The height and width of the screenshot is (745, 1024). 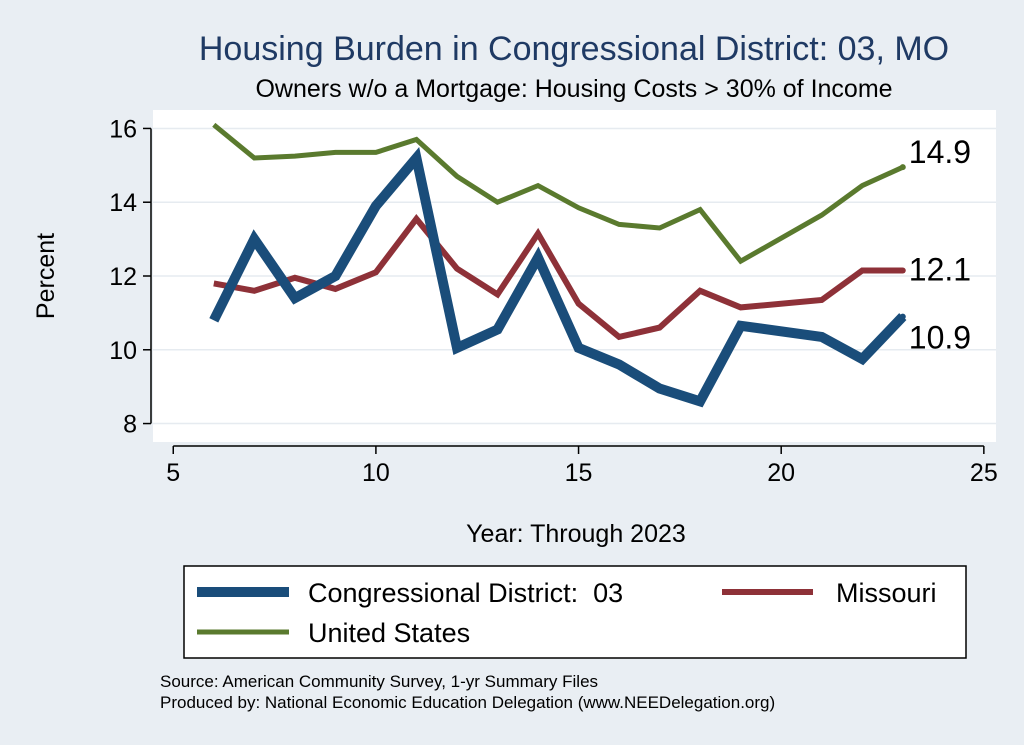 What do you see at coordinates (558, 193) in the screenshot?
I see `series-line-united-states` at bounding box center [558, 193].